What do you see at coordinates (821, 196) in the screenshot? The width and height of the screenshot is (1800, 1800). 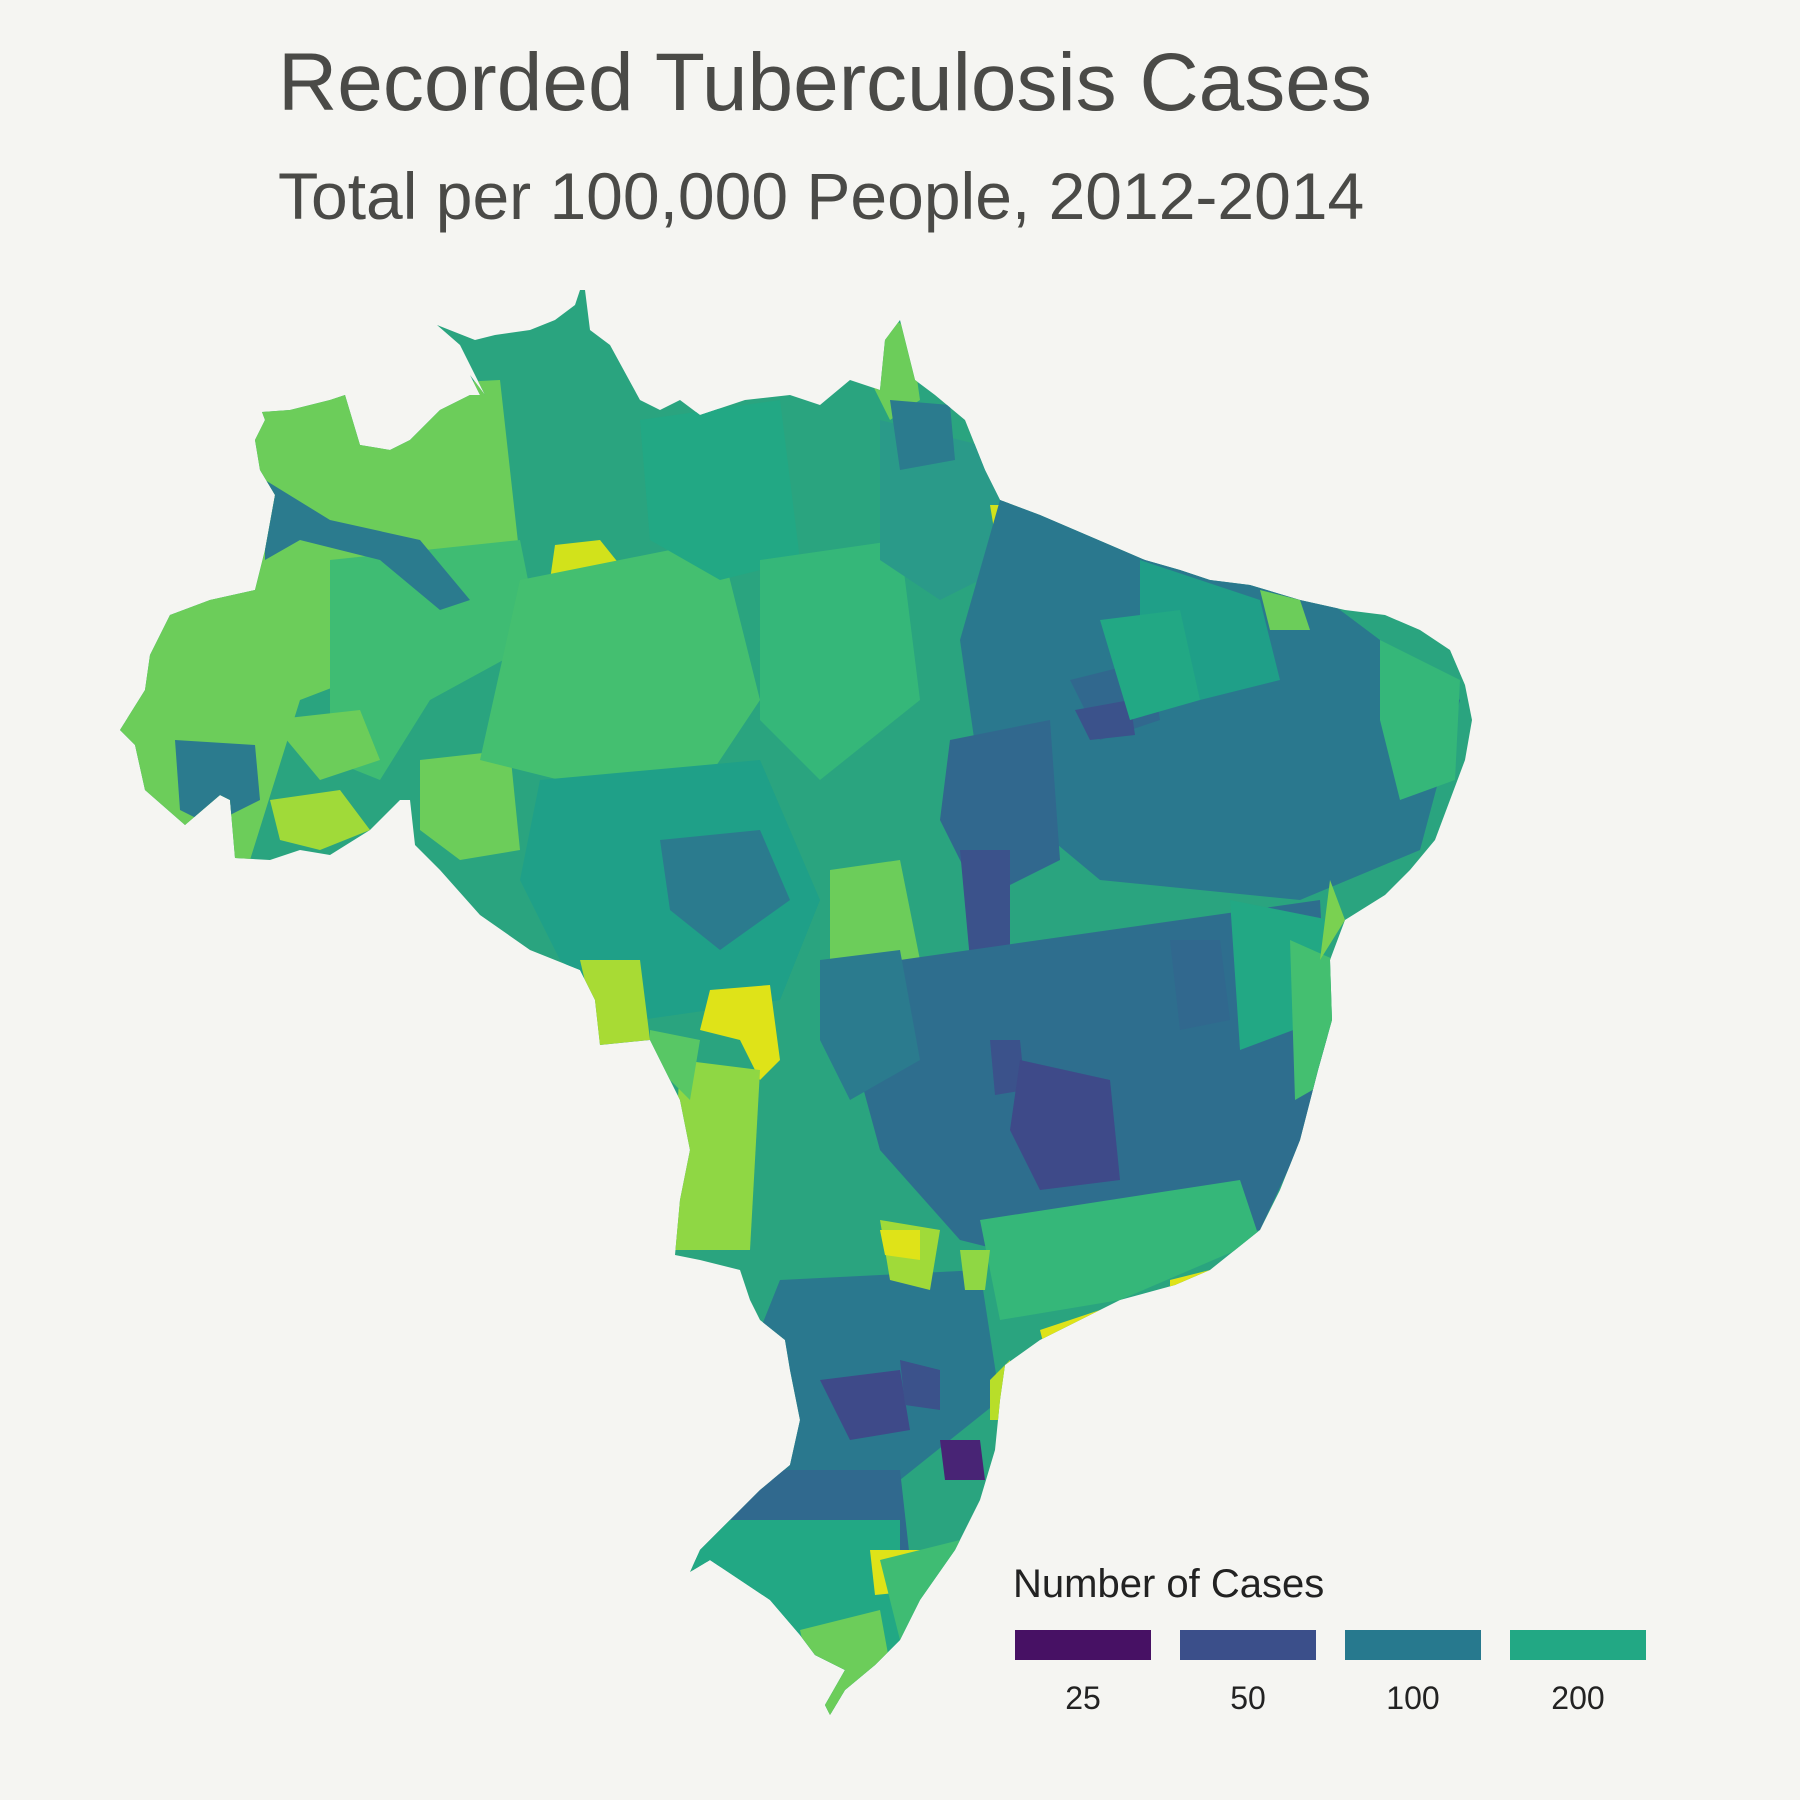 I see `map-subtitle: Total per 100,000 People, 2012-2014` at bounding box center [821, 196].